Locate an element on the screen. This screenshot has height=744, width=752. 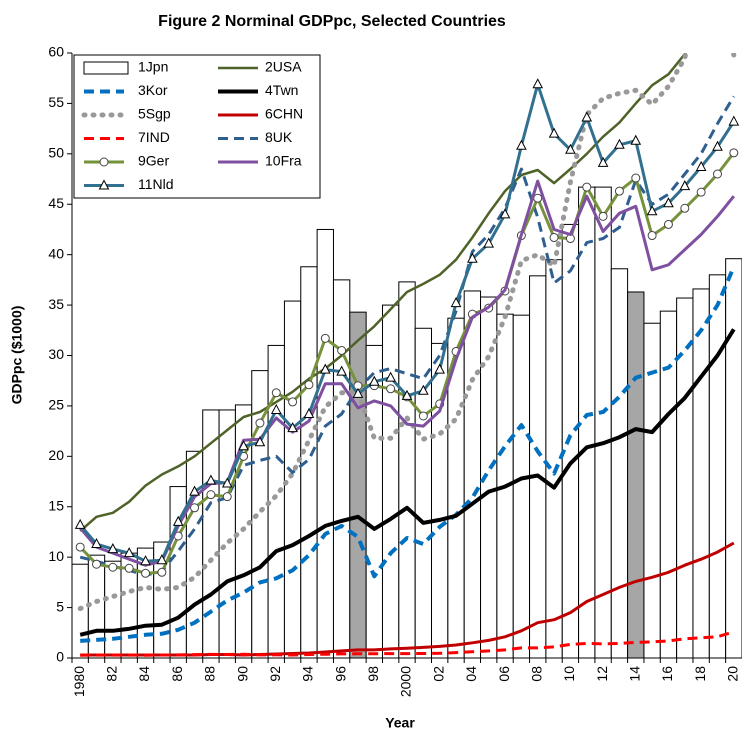
x-tick-label: 96 is located at coordinates (340, 674).